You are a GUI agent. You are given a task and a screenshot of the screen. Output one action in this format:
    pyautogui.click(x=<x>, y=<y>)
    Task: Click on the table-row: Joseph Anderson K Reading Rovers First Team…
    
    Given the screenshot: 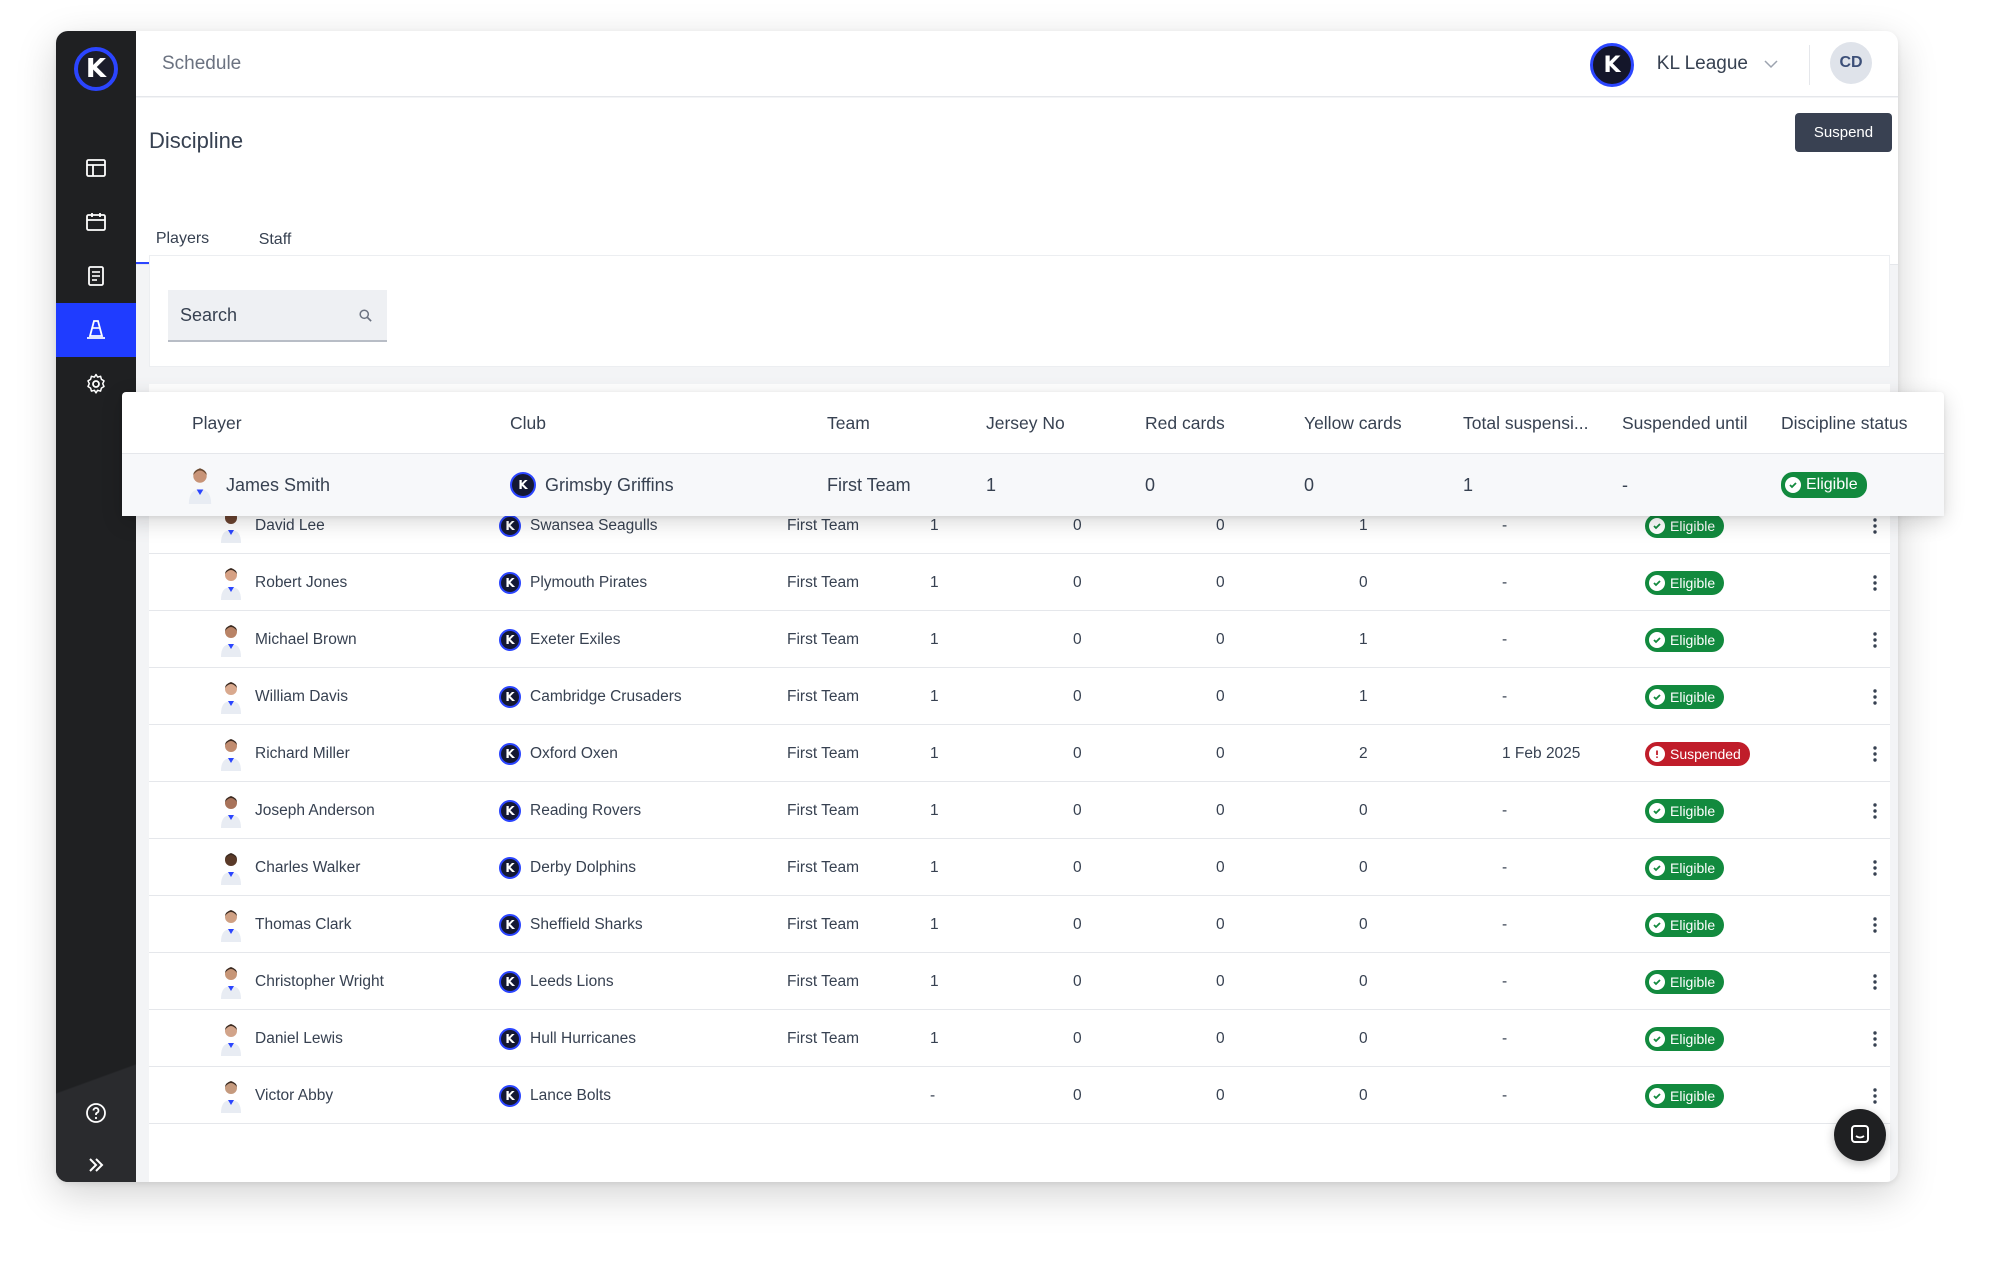 What is the action you would take?
    pyautogui.click(x=1019, y=810)
    